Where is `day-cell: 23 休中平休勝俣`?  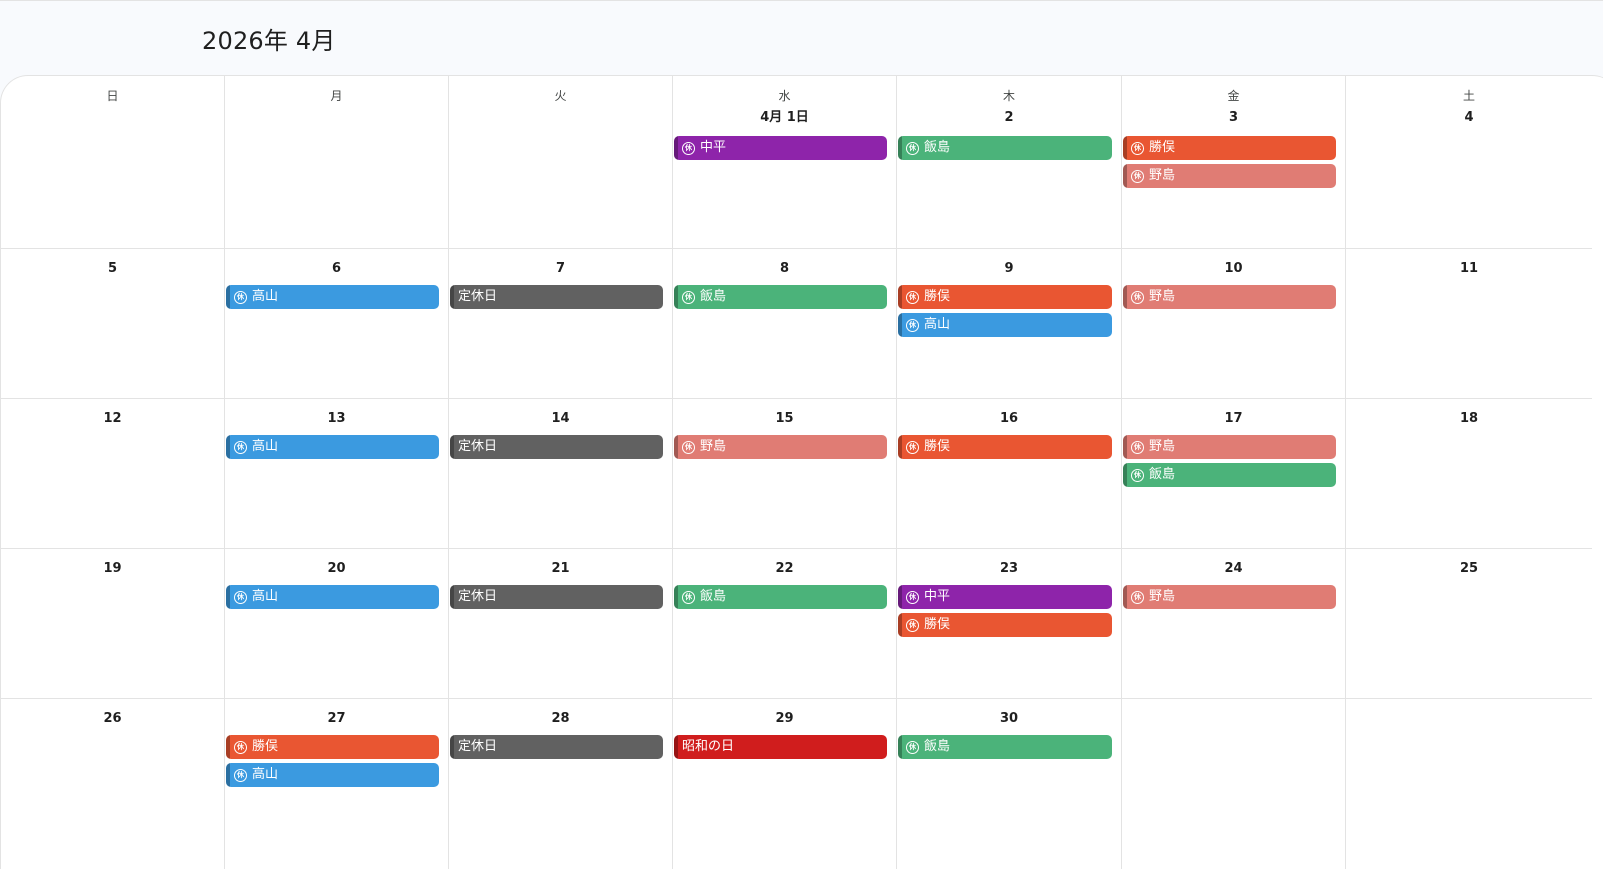 day-cell: 23 休中平休勝俣 is located at coordinates (1009, 624).